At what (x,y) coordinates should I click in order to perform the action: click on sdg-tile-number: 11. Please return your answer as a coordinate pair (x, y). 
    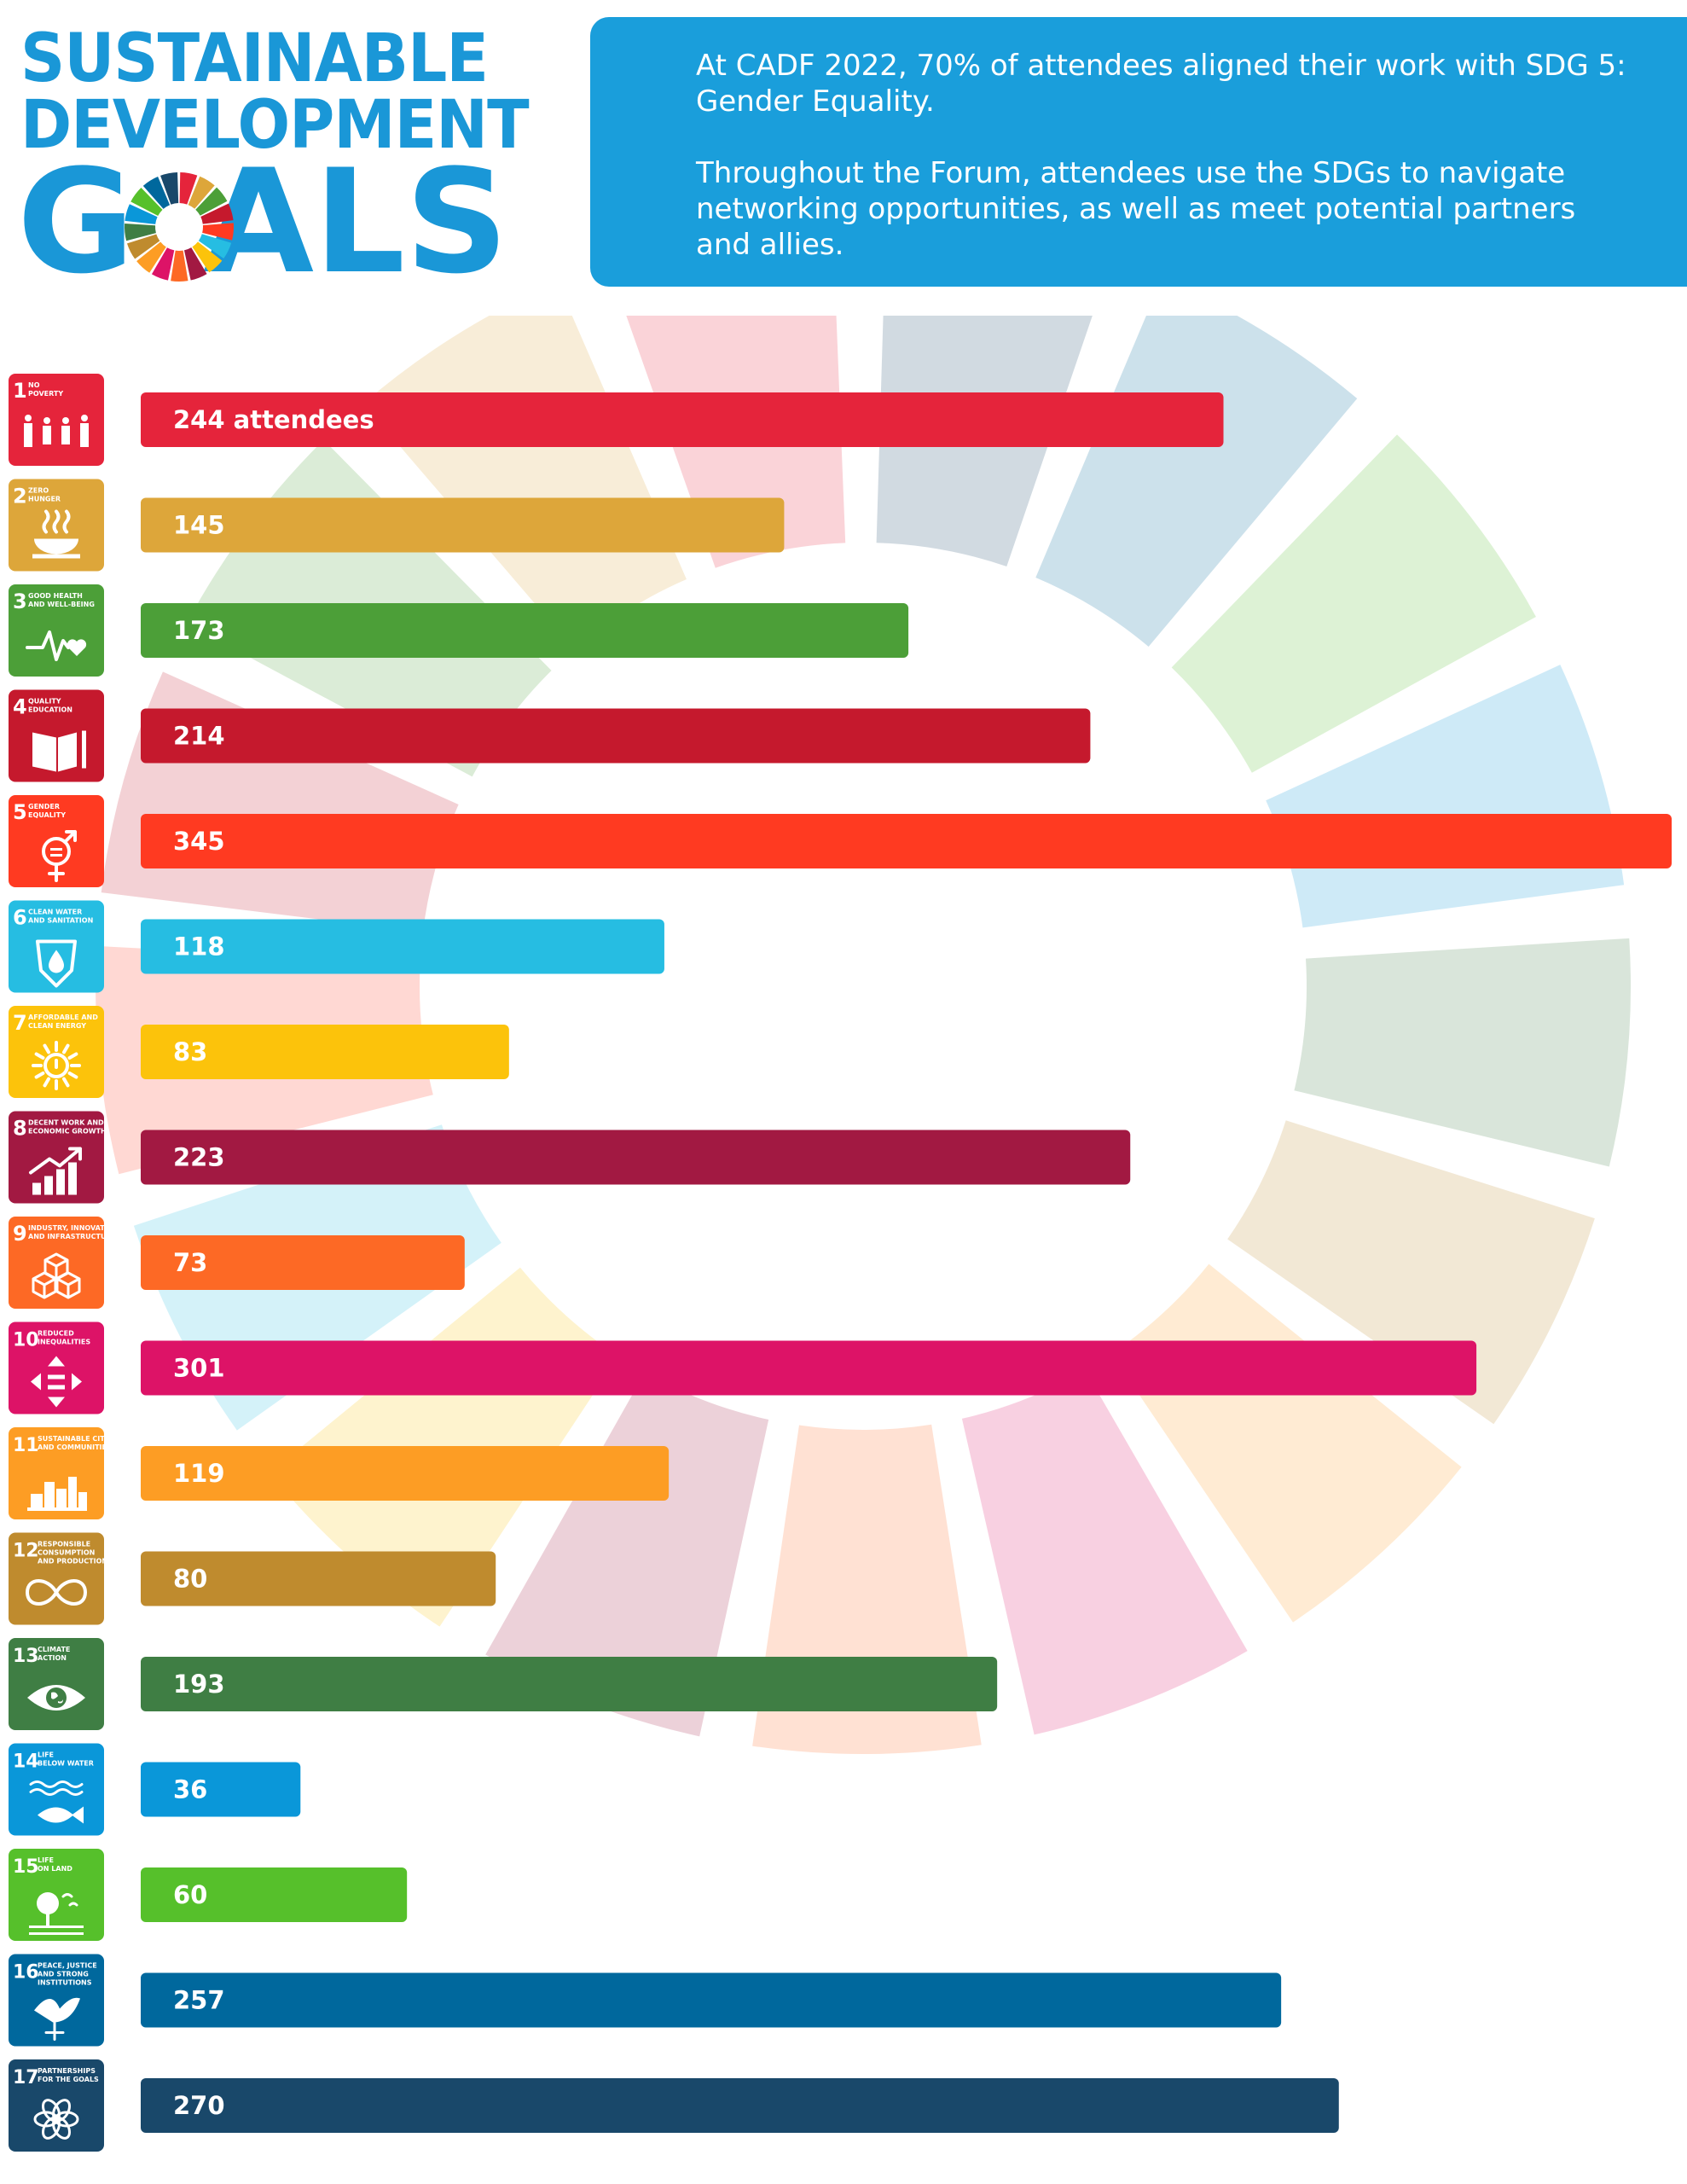
    Looking at the image, I should click on (26, 1445).